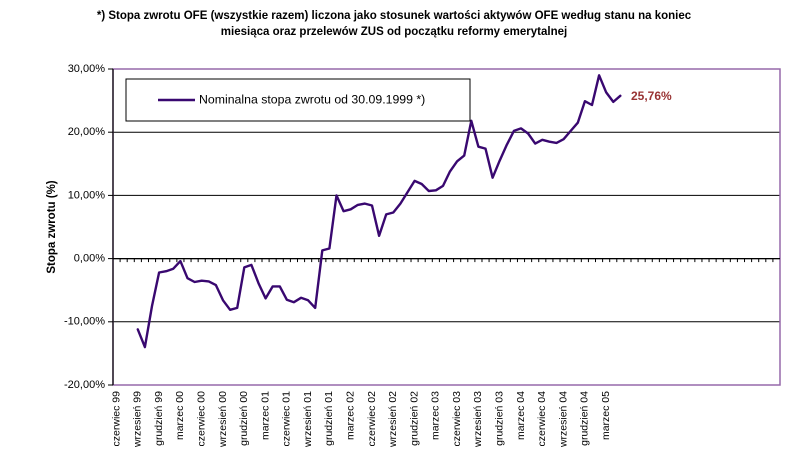 This screenshot has height=460, width=788. I want to click on x-axis-tick-label: wrzesień 99, so click(138, 419).